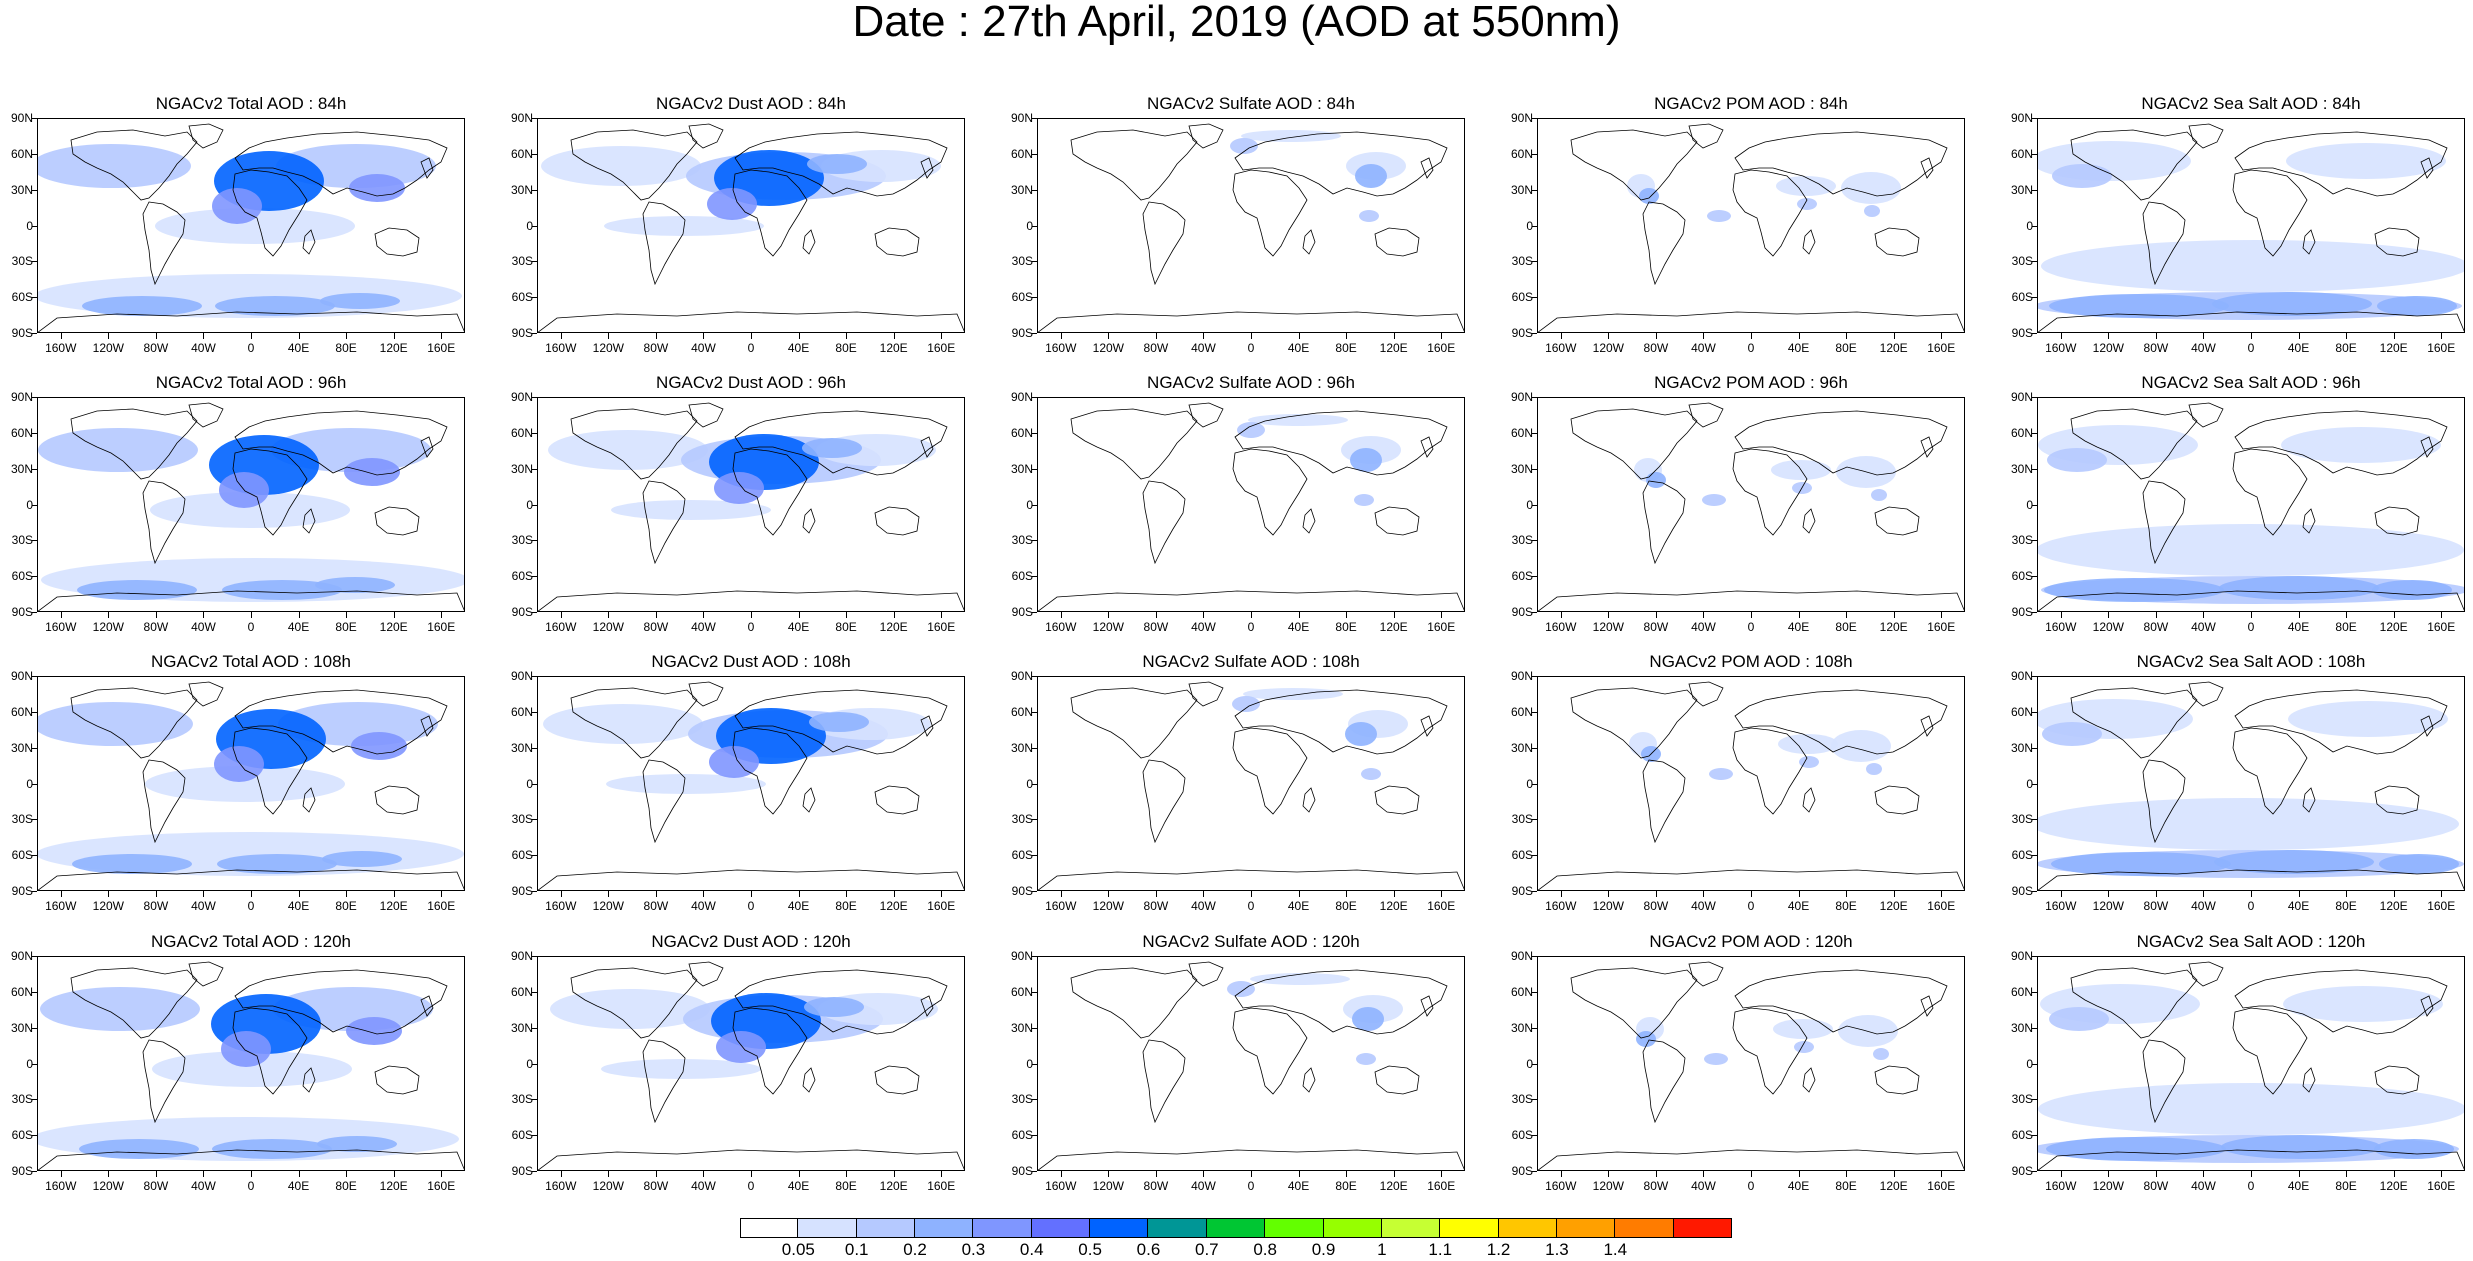 This screenshot has height=1261, width=2473. What do you see at coordinates (1108, 906) in the screenshot?
I see `longitude-label: 120W` at bounding box center [1108, 906].